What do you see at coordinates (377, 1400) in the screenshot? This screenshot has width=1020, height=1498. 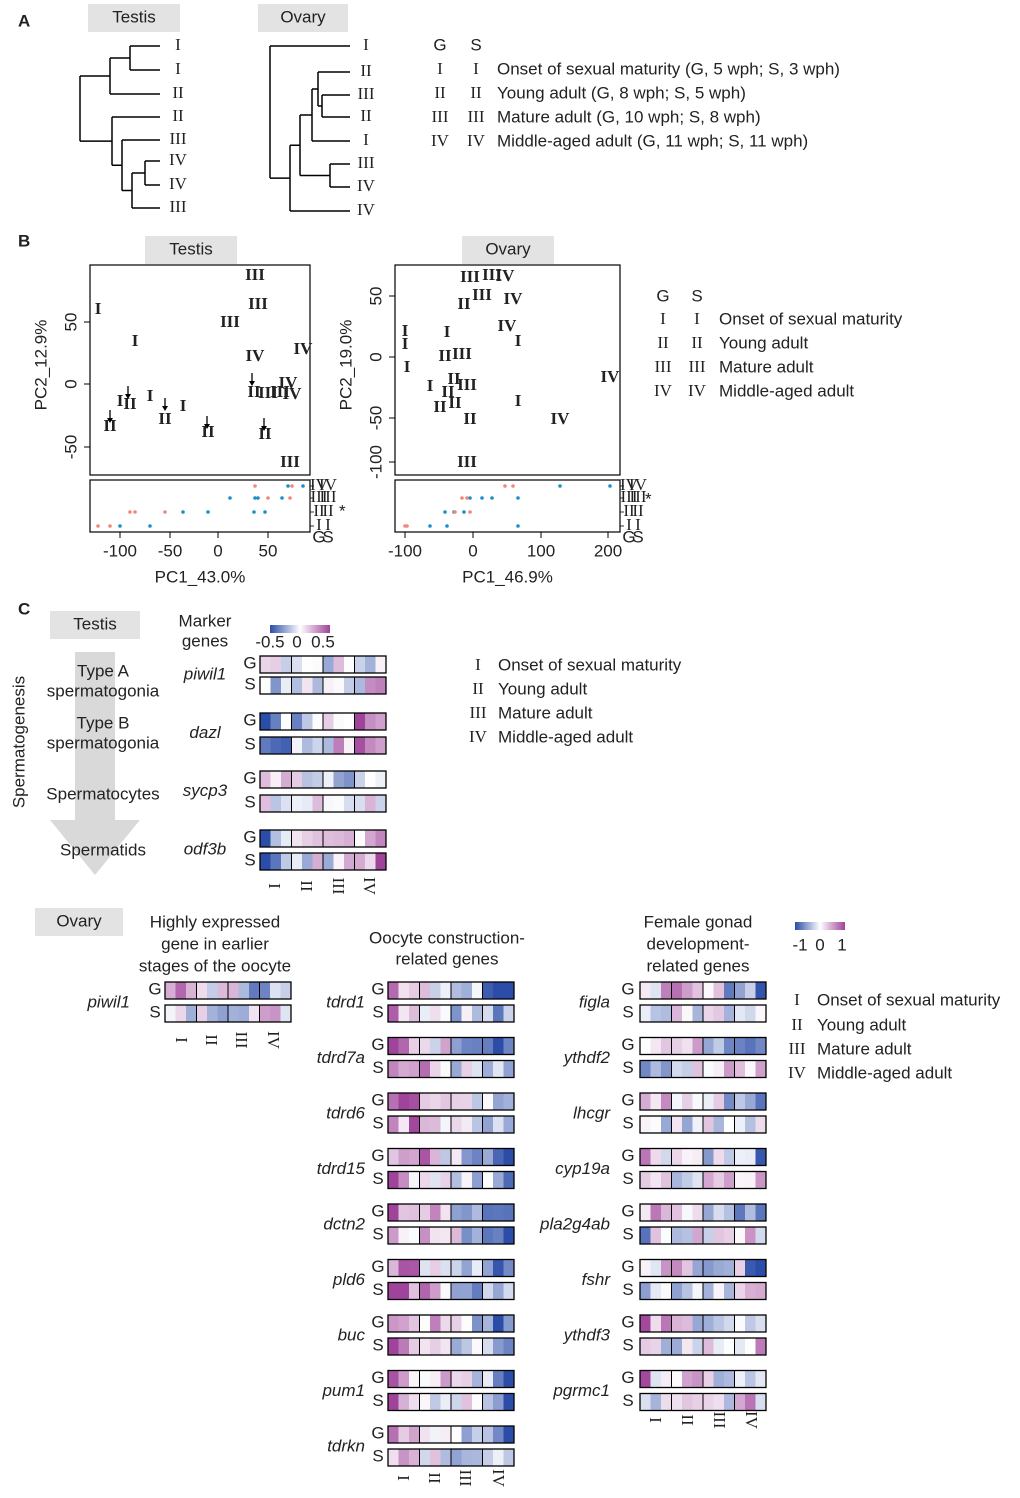 I see `row-label: S` at bounding box center [377, 1400].